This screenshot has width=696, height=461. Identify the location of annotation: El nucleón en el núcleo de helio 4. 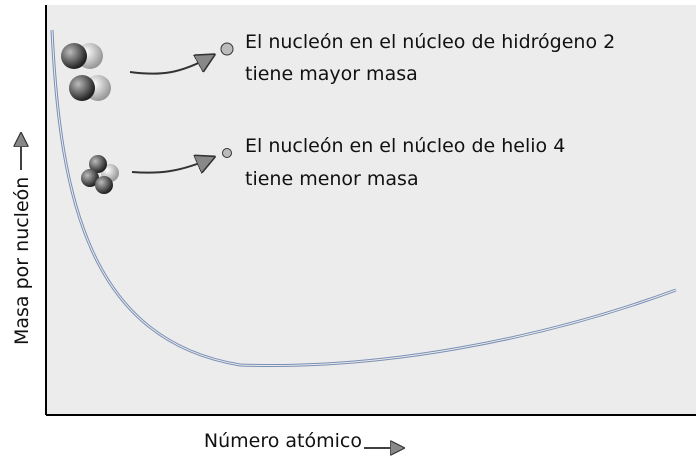
(405, 146).